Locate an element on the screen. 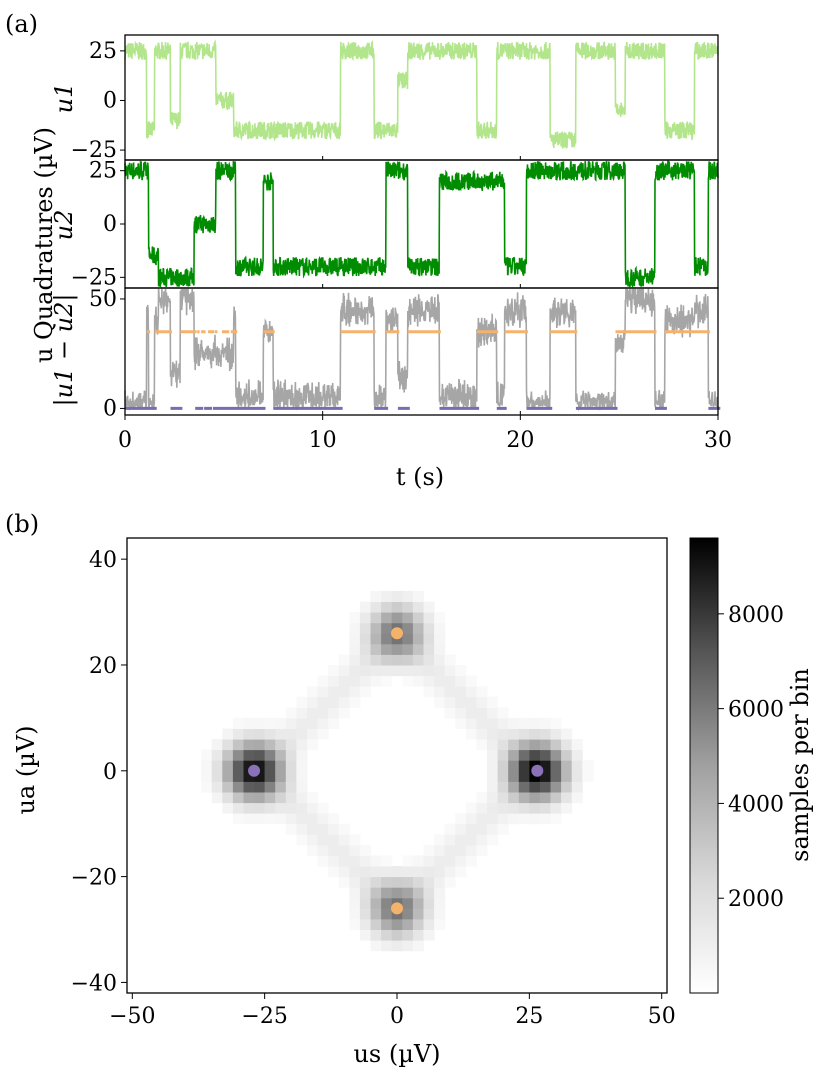 The image size is (830, 1080). panel-b-ytick-label: 40 is located at coordinates (103, 560).